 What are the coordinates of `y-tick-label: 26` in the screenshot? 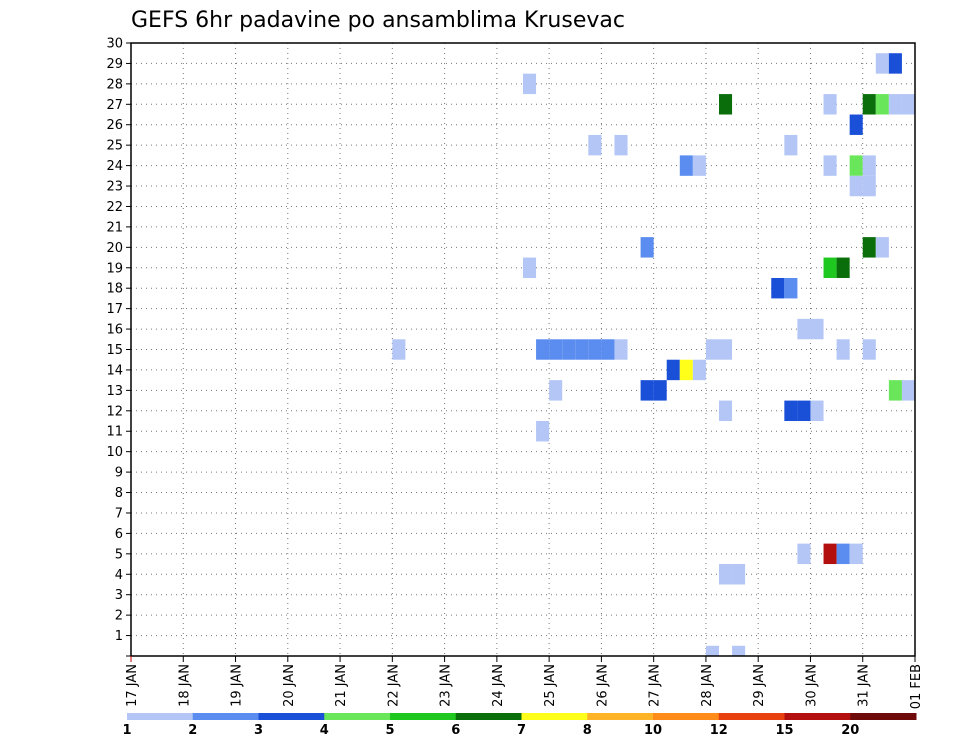 It's located at (114, 125).